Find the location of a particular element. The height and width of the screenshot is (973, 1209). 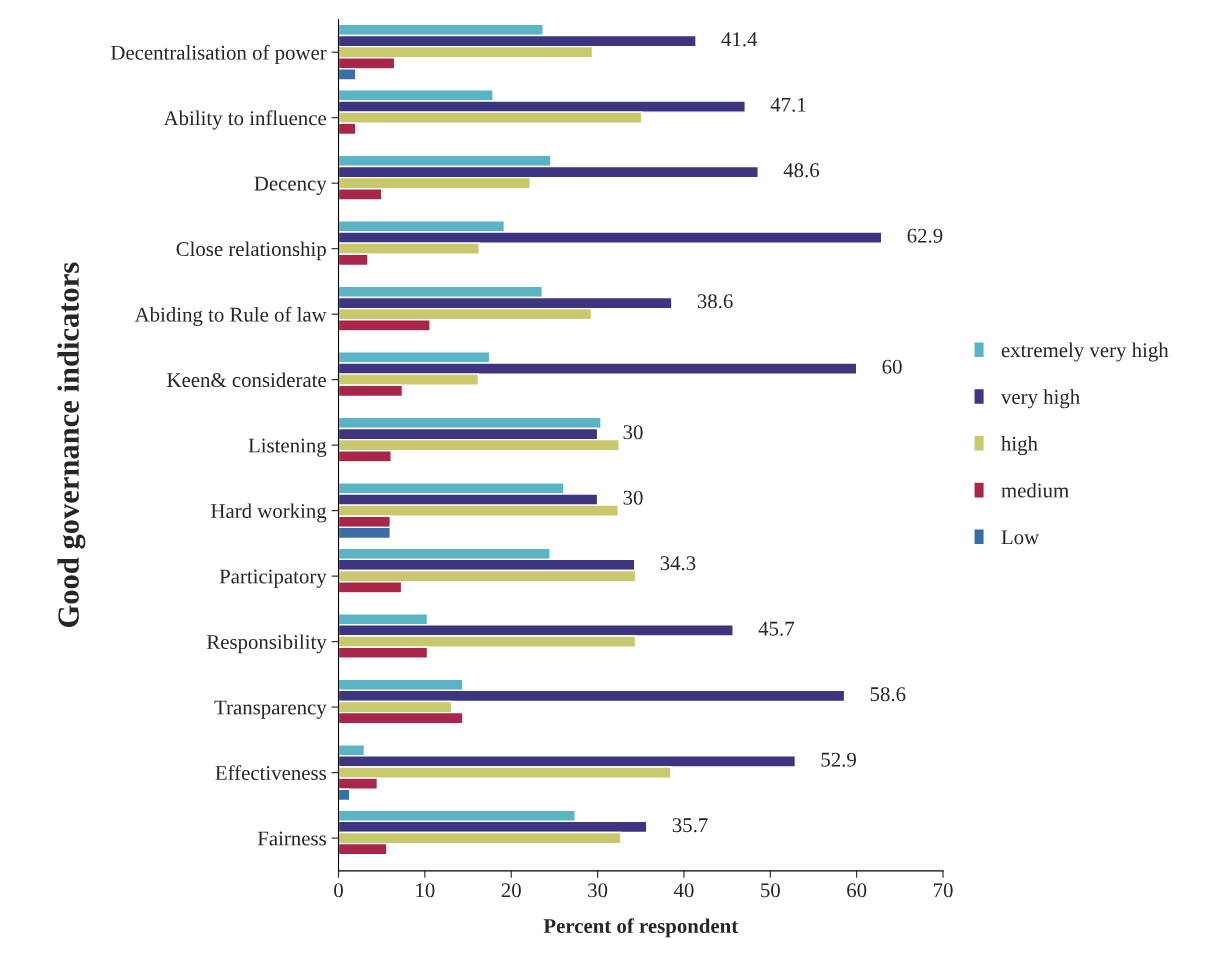

x-tick-label: 50 is located at coordinates (770, 890).